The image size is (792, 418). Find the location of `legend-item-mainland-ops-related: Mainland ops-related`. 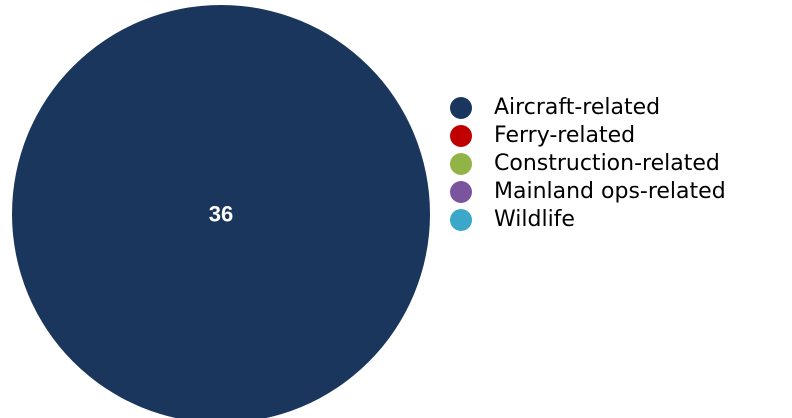

legend-item-mainland-ops-related: Mainland ops-related is located at coordinates (588, 192).